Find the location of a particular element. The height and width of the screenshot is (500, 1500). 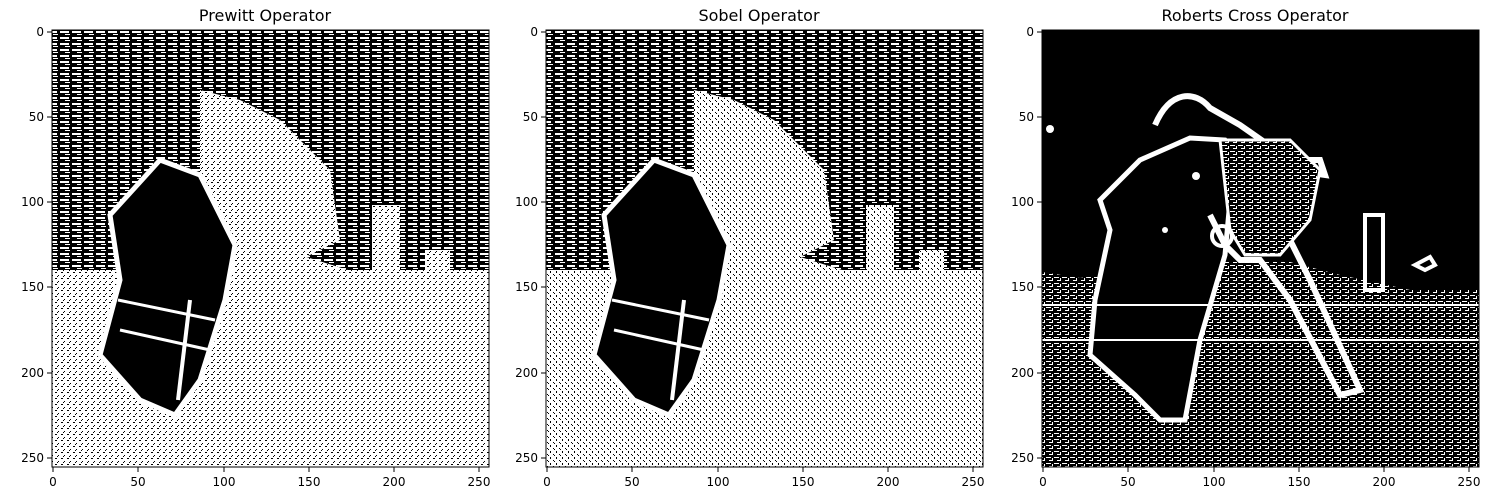

panel-title: Prewitt Operator is located at coordinates (265, 15).